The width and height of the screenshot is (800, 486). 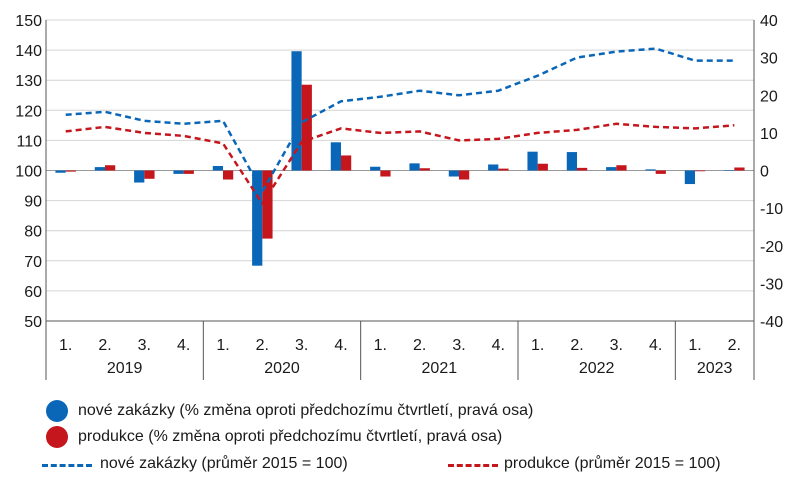 I want to click on y-right-tick-label: -30, so click(x=771, y=284).